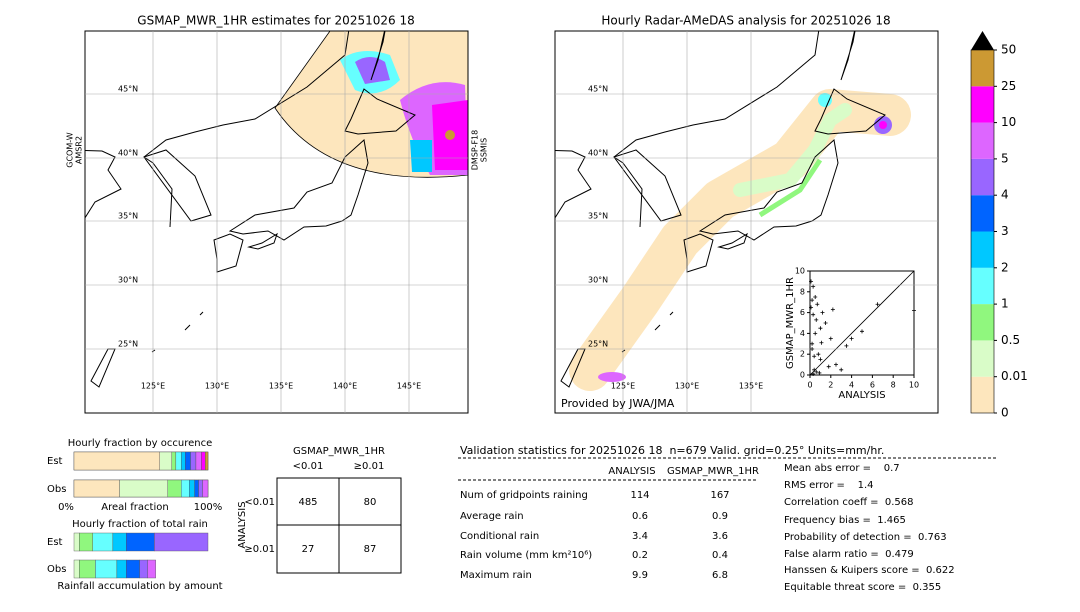 The width and height of the screenshot is (1080, 612). What do you see at coordinates (140, 524) in the screenshot?
I see `panel-title: Hourly fraction of total rain` at bounding box center [140, 524].